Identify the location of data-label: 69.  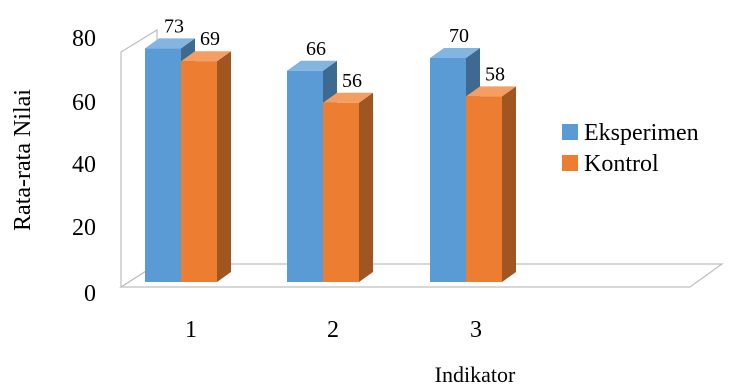
(210, 39).